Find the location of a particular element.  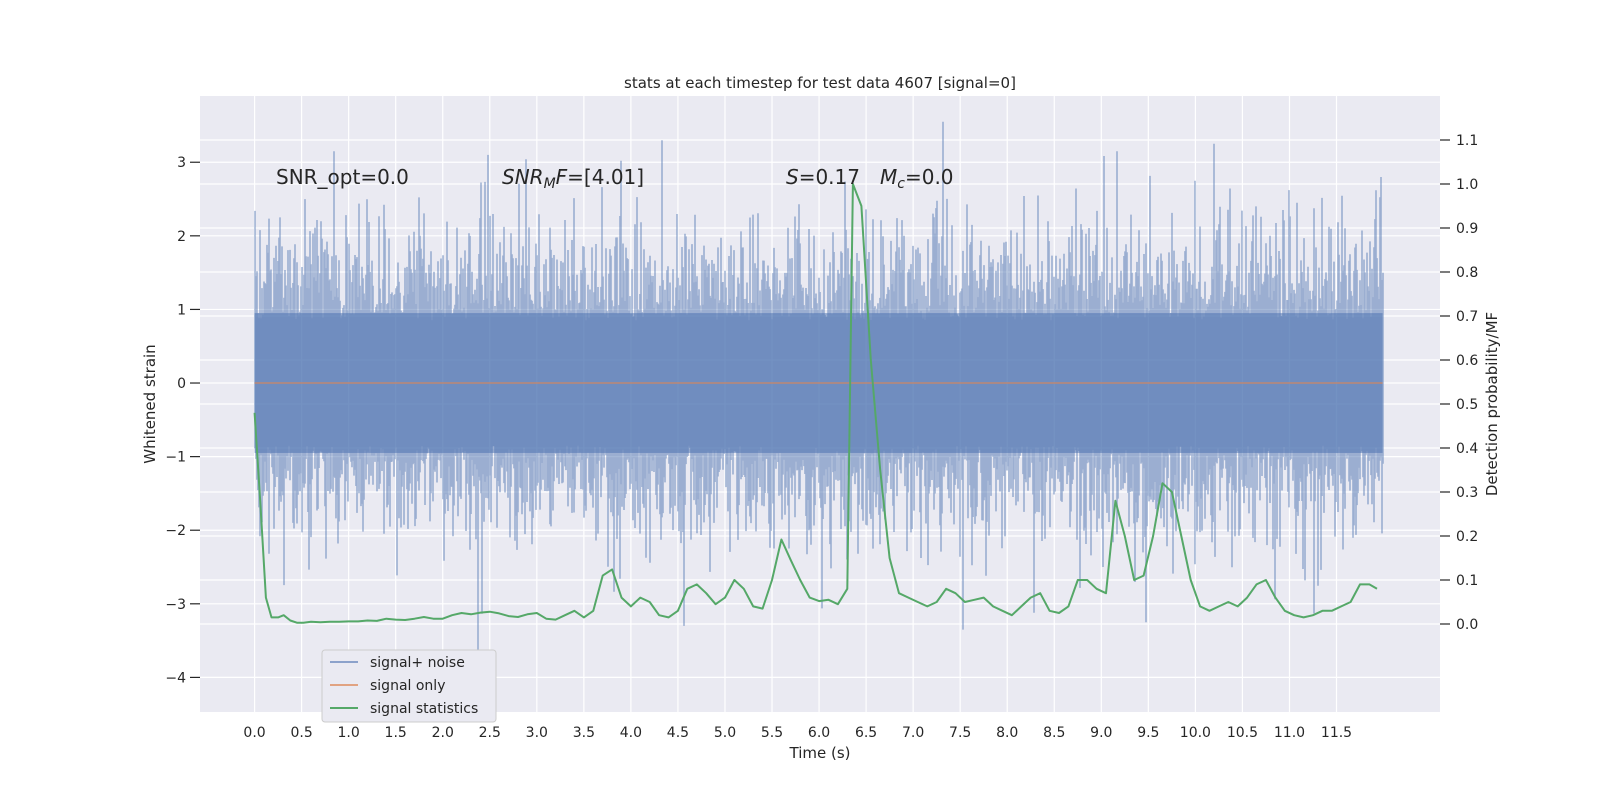

x-tick-label: 11.5 is located at coordinates (1336, 733).